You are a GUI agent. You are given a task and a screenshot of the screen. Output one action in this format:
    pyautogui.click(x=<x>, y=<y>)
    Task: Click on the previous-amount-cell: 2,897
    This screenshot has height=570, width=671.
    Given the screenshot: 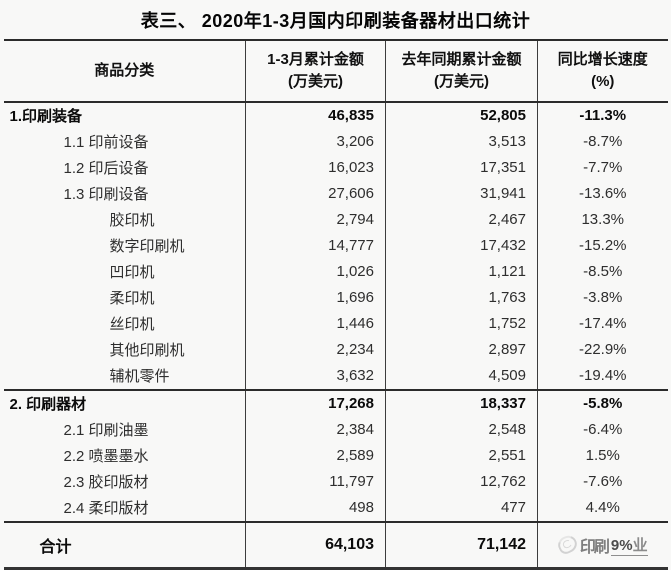 What is the action you would take?
    pyautogui.click(x=461, y=349)
    